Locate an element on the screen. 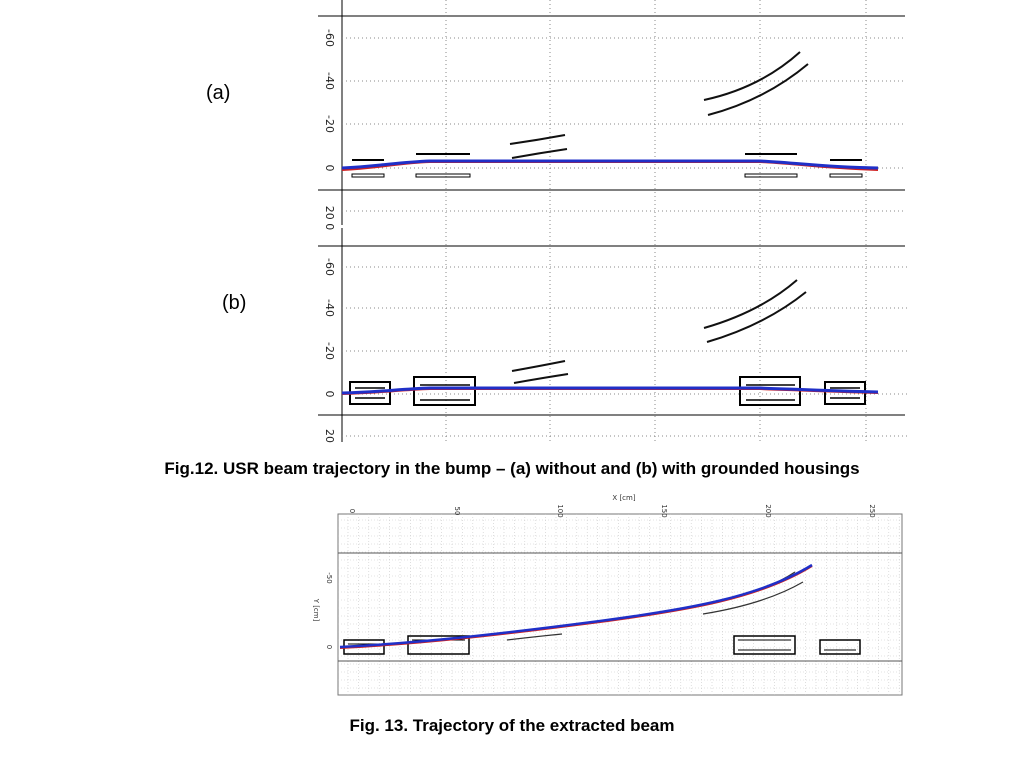 The height and width of the screenshot is (768, 1024). panel-a-ytick: 0 is located at coordinates (329, 168).